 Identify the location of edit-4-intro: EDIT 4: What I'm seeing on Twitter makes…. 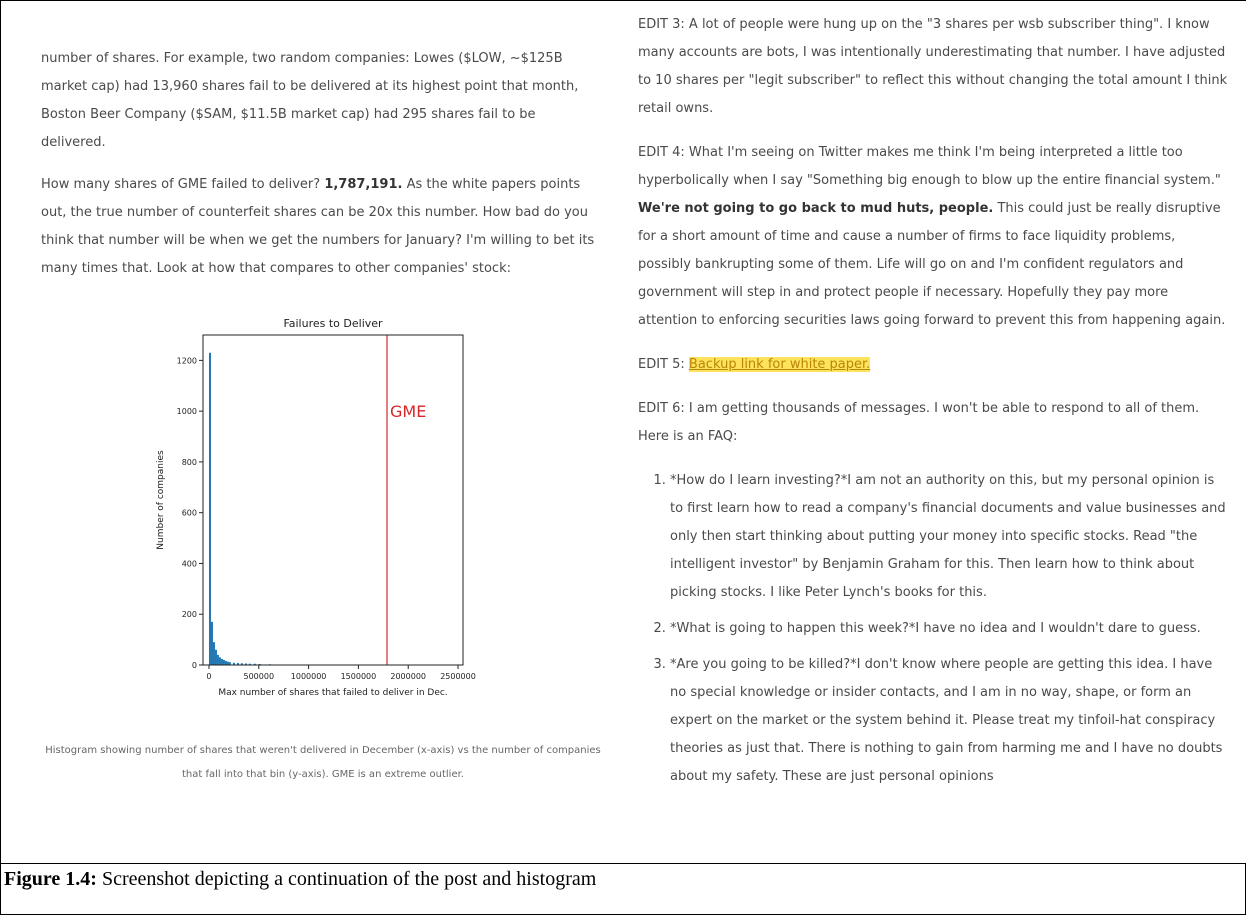
(929, 166).